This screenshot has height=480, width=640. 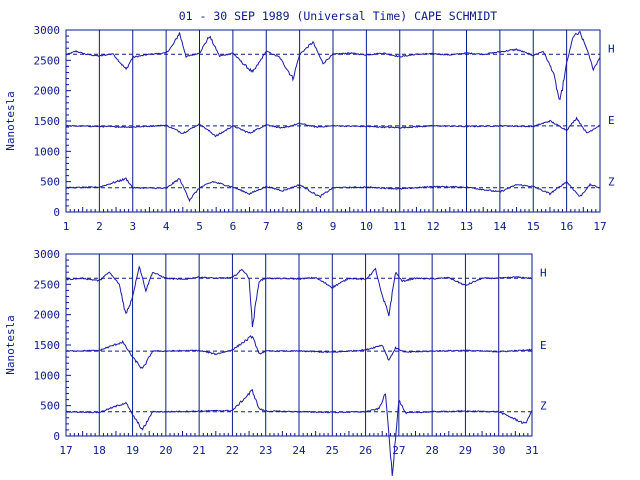 I want to click on x-tick-label: 12, so click(x=433, y=226).